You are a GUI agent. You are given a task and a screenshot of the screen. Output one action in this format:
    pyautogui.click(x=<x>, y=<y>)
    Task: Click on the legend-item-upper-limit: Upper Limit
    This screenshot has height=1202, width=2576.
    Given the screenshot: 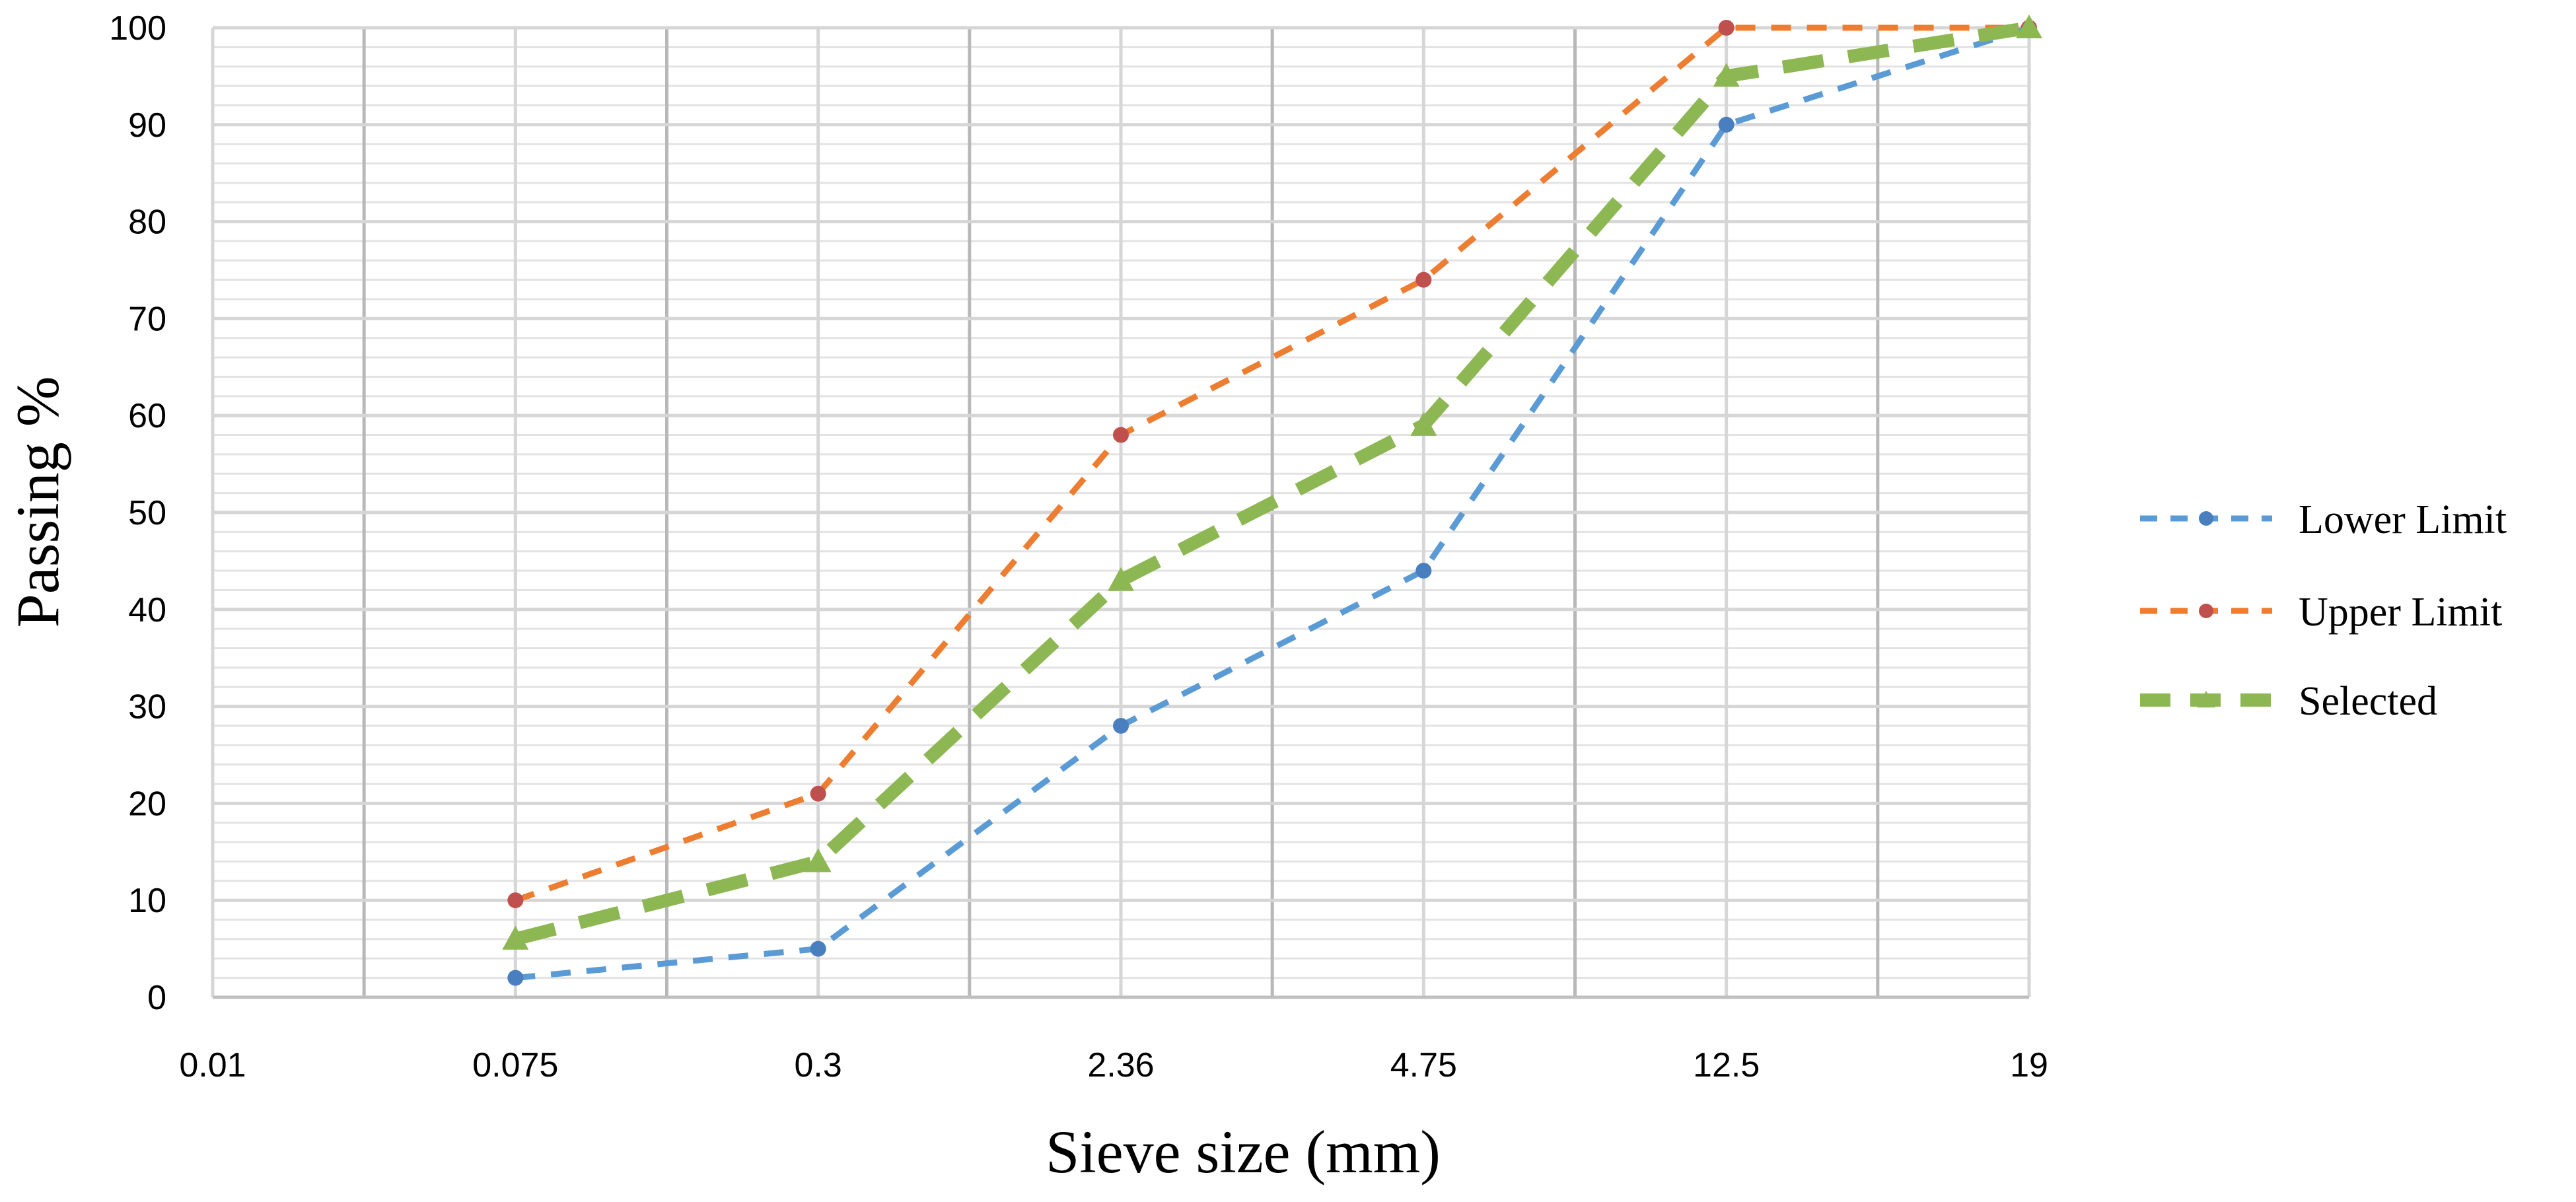 What is the action you would take?
    pyautogui.click(x=2321, y=612)
    